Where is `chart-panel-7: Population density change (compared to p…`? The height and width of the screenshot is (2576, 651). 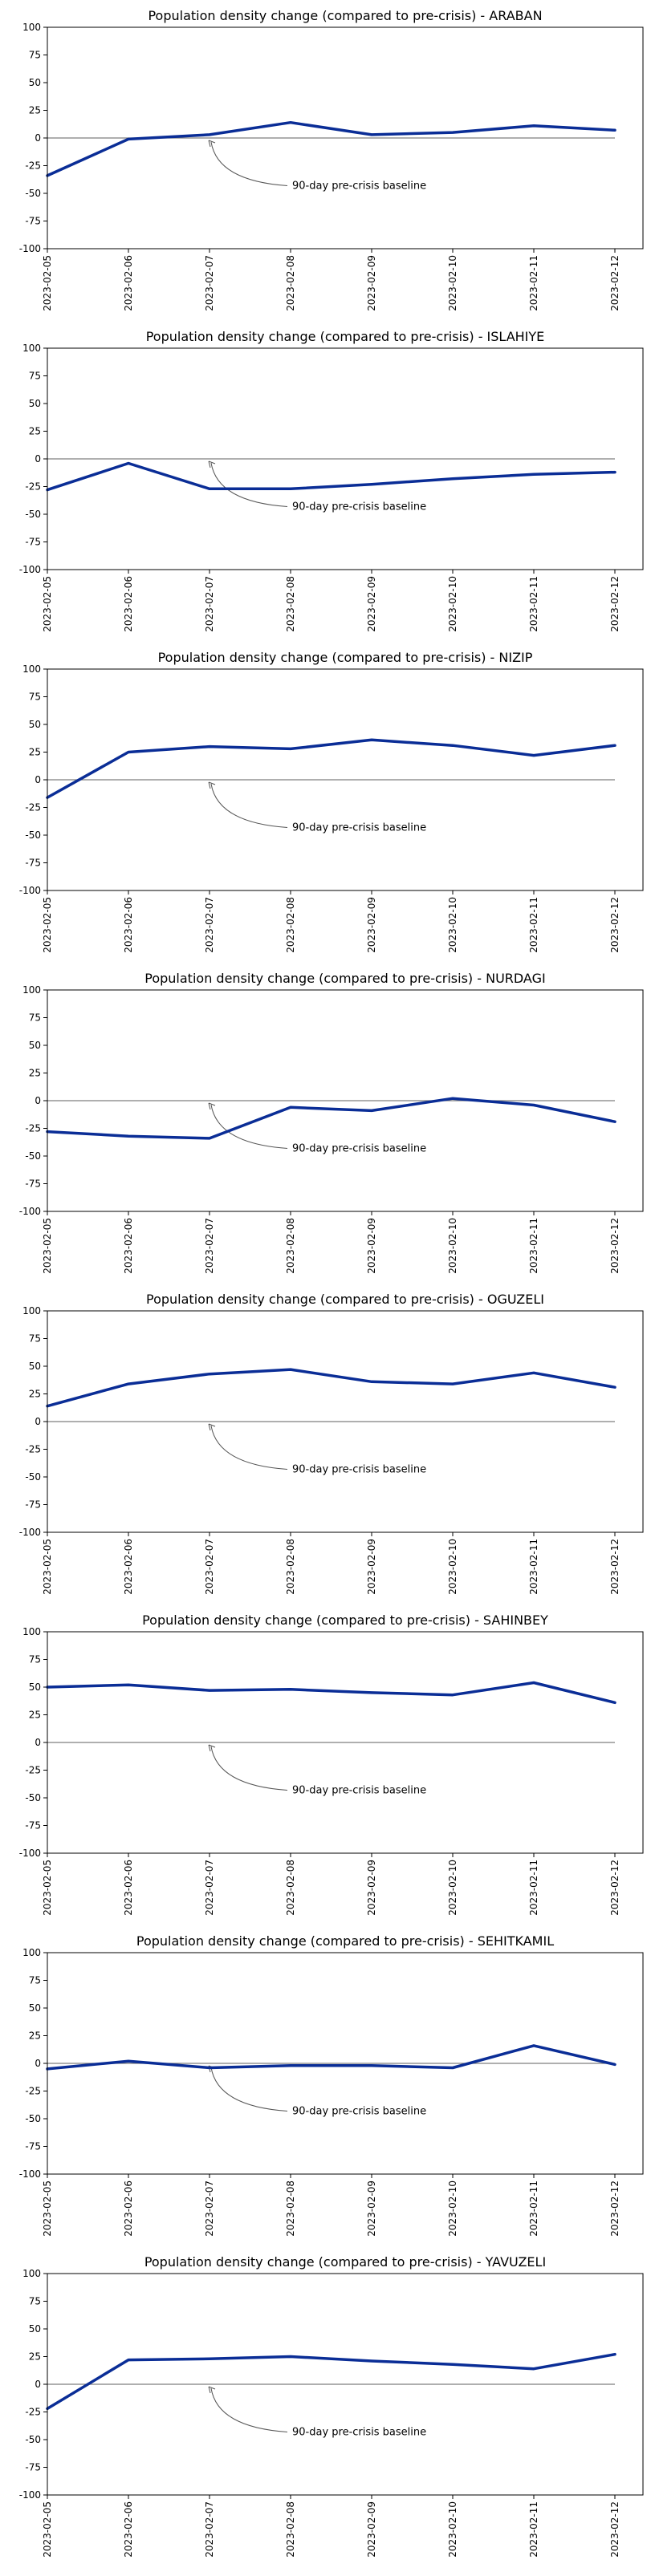 chart-panel-7: Population density change (compared to p… is located at coordinates (331, 2406).